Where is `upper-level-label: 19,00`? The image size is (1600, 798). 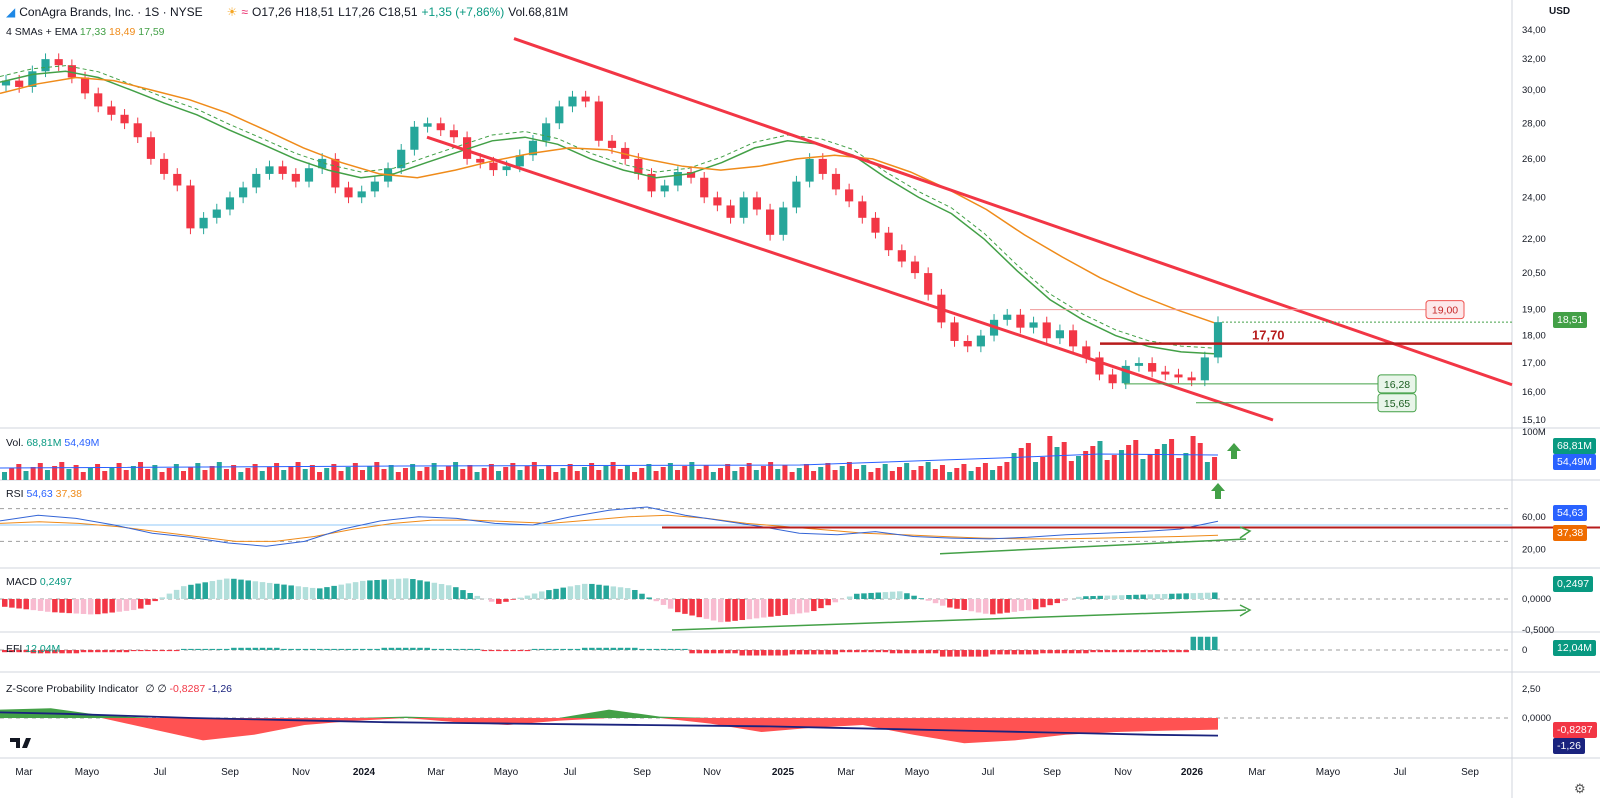
upper-level-label: 19,00 is located at coordinates (1445, 311).